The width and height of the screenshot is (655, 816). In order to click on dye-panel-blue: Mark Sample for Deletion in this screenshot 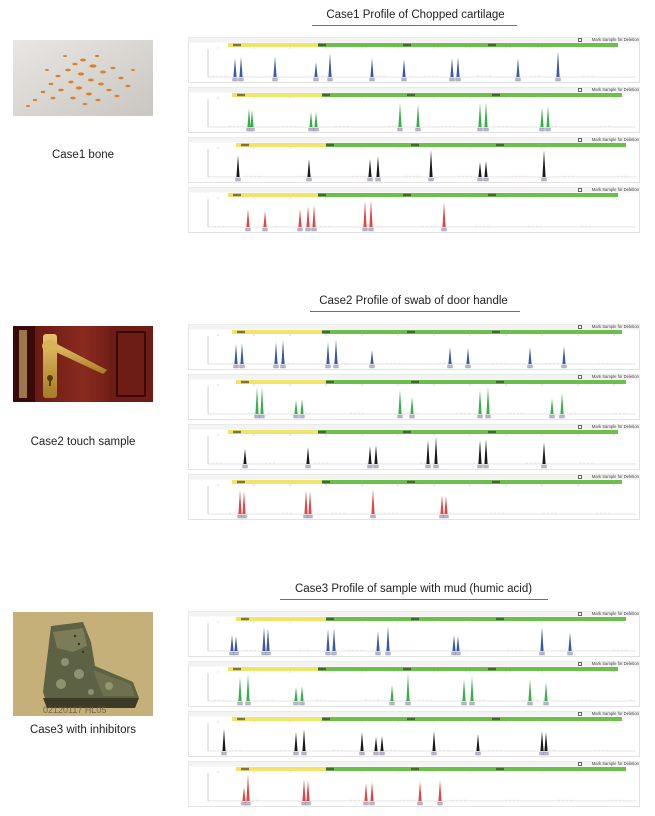, I will do `click(414, 347)`.